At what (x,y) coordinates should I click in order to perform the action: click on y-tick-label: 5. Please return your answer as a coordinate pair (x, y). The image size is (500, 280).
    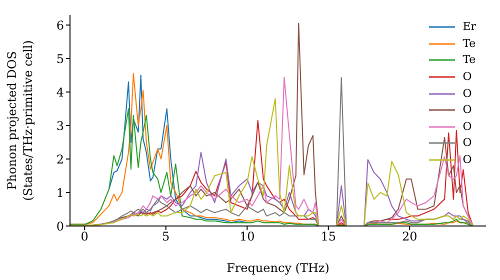
    Looking at the image, I should click on (60, 59).